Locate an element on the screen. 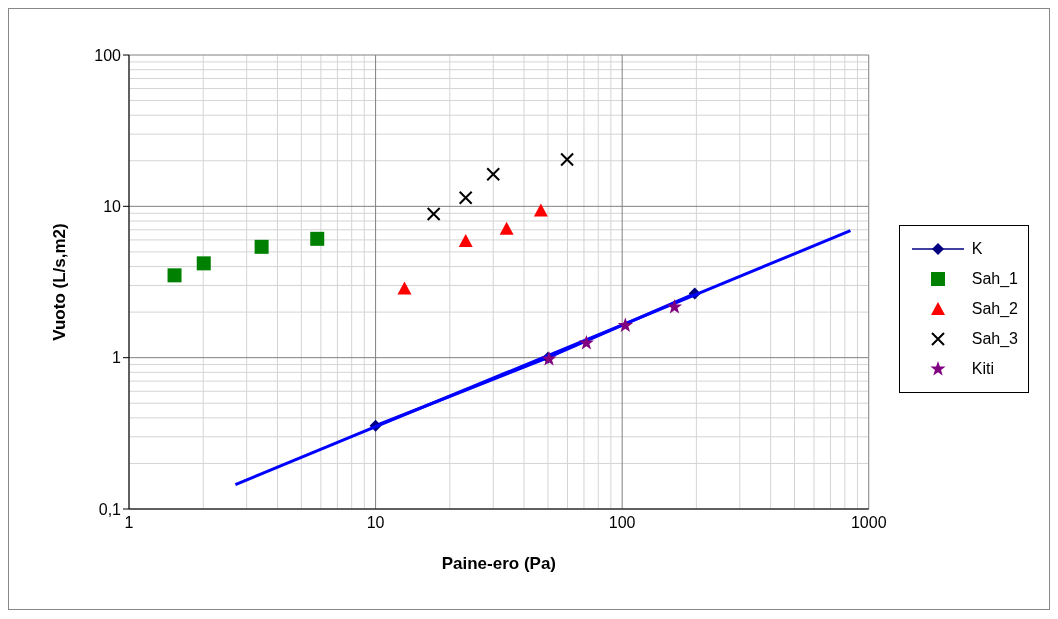 This screenshot has width=1058, height=619. legend-label: Sah_3 is located at coordinates (994, 339).